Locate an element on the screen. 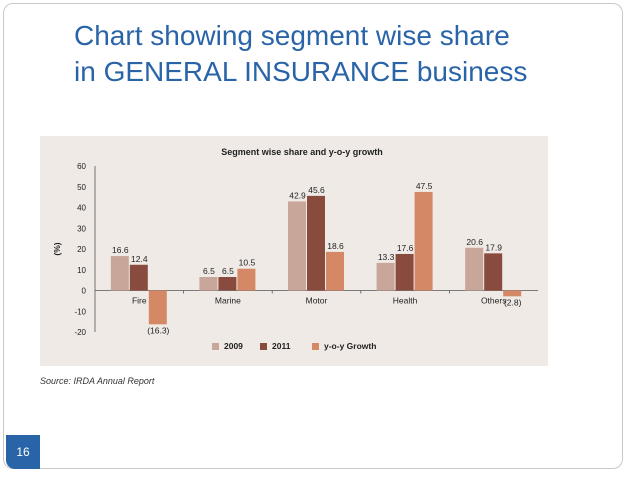 Image resolution: width=638 pixels, height=479 pixels. data-label: 45.6 is located at coordinates (316, 190).